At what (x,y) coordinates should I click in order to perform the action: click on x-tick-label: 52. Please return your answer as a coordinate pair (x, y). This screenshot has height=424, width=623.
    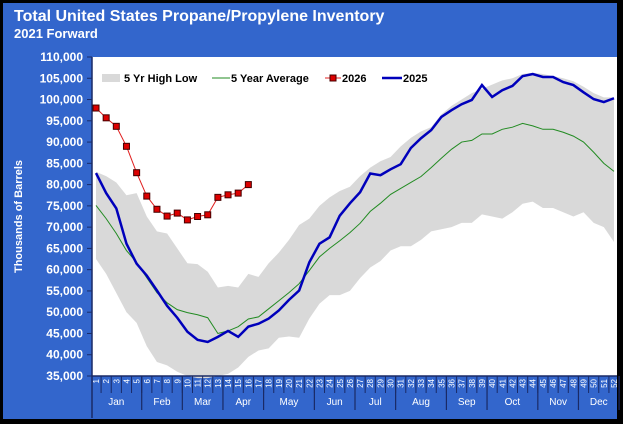
    Looking at the image, I should click on (614, 382).